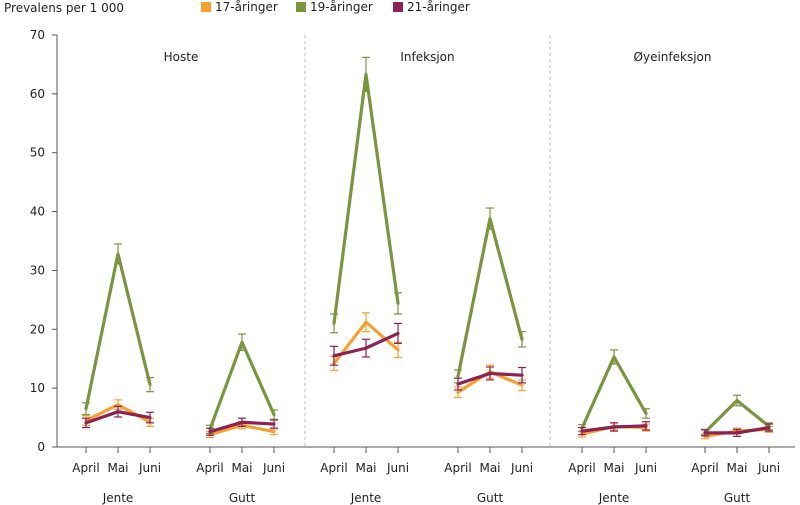  I want to click on y-tick-label: 70, so click(37, 35).